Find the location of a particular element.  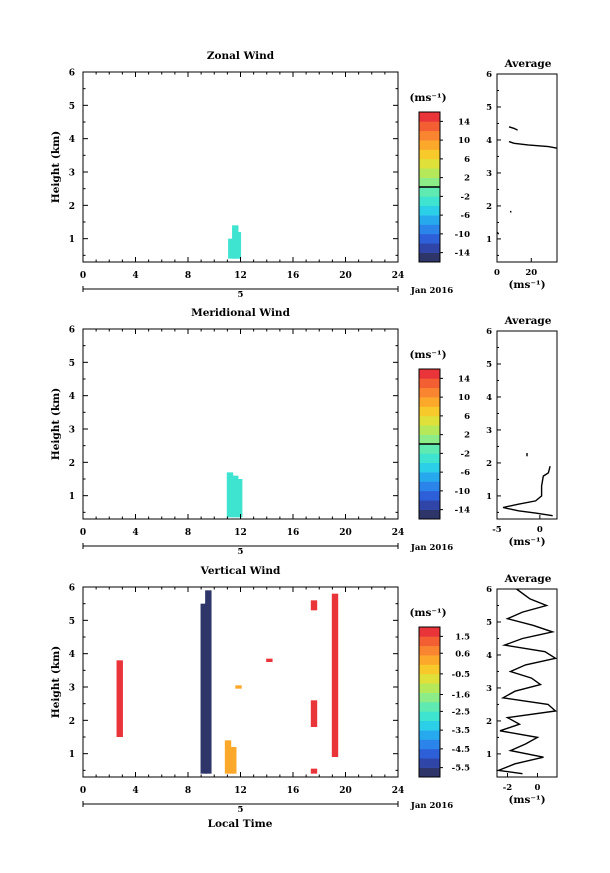

colorbar-tick-label: -14 is located at coordinates (462, 511).